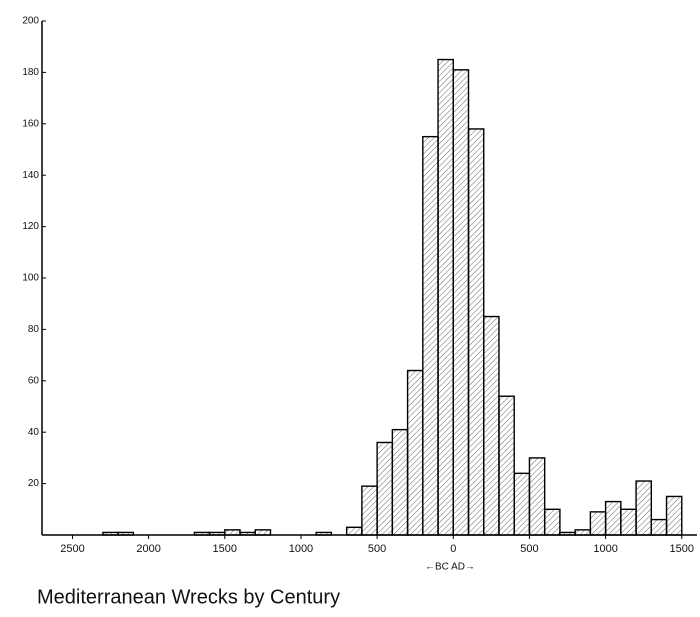 The image size is (700, 617). What do you see at coordinates (148, 549) in the screenshot?
I see `x-tick-label: 2000` at bounding box center [148, 549].